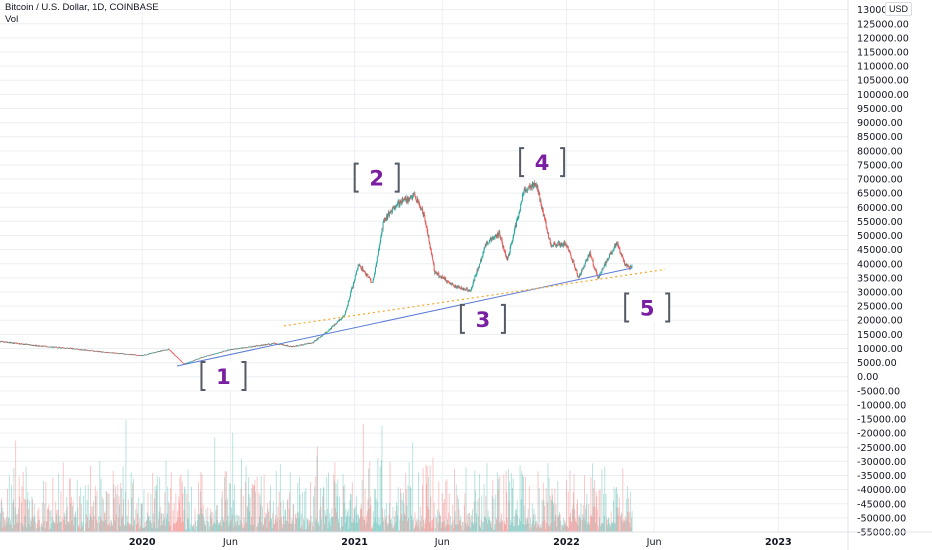  I want to click on symbol-title: Bitcoin / U.S. Dollar, 1D, COINBASE, so click(82, 7).